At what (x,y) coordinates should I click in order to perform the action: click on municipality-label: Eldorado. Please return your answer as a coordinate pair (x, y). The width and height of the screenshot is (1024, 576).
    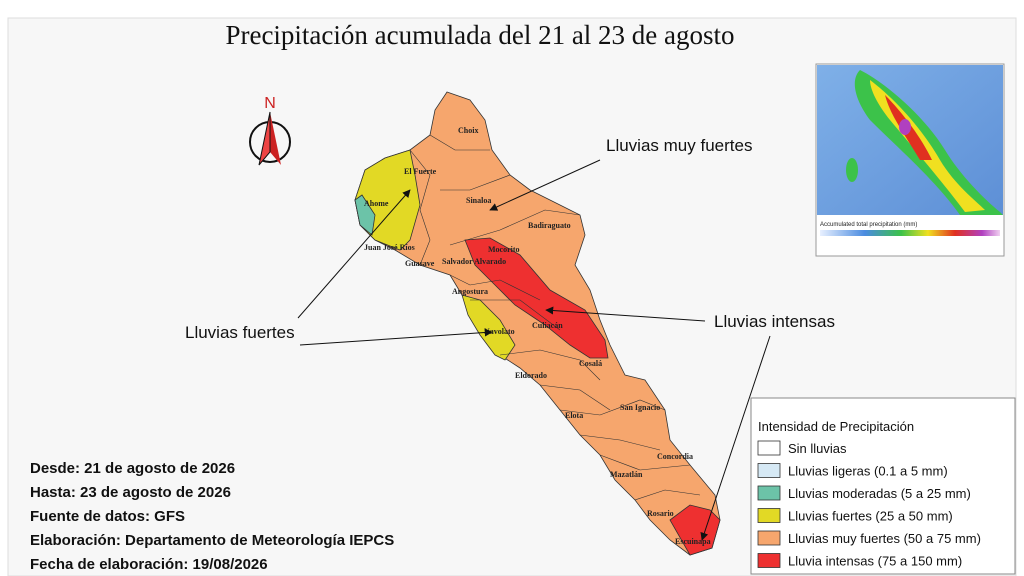
    Looking at the image, I should click on (531, 375).